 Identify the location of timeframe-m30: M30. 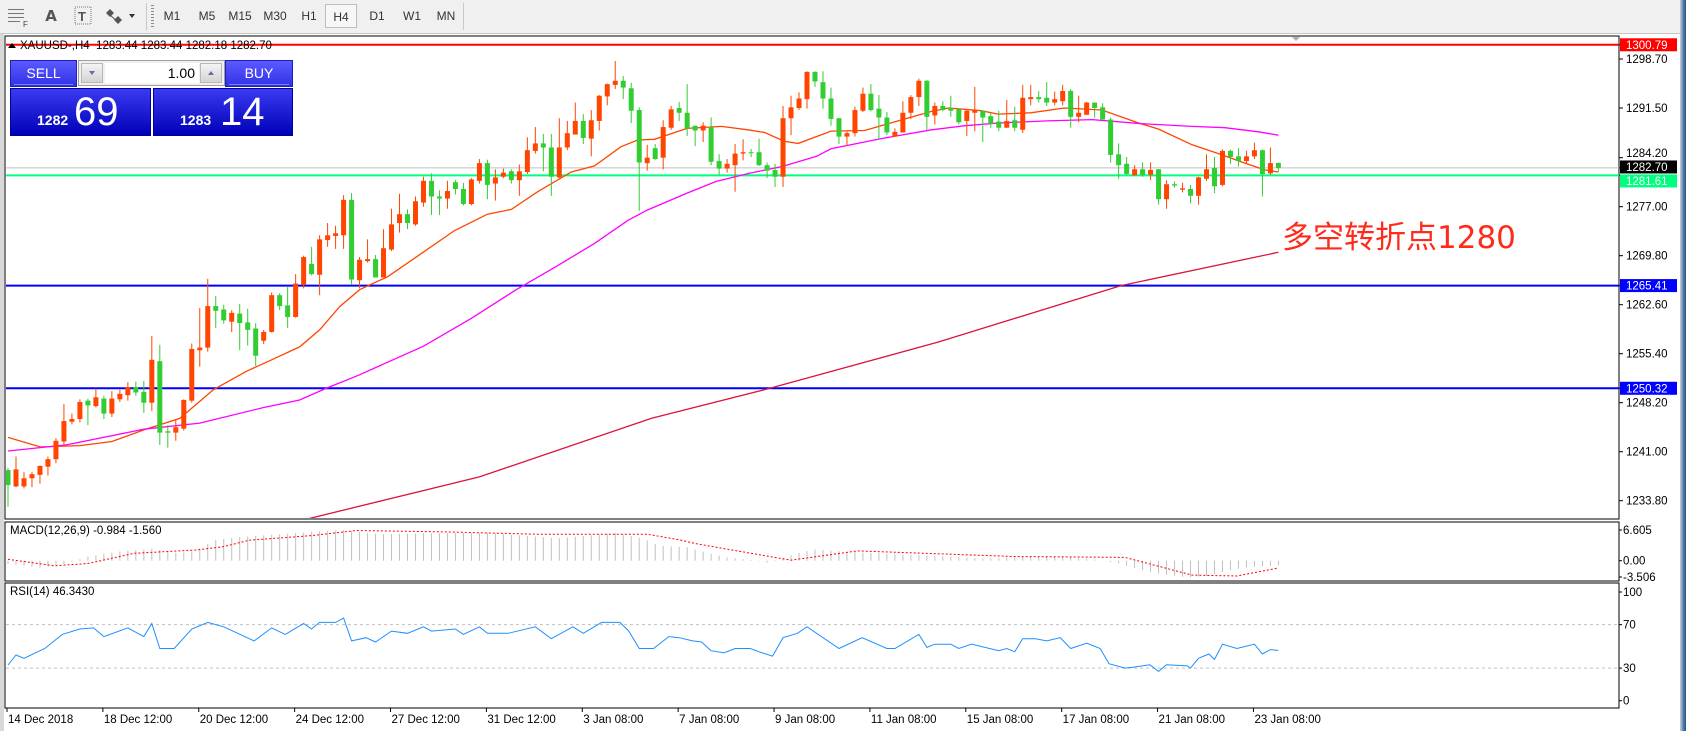
(275, 16).